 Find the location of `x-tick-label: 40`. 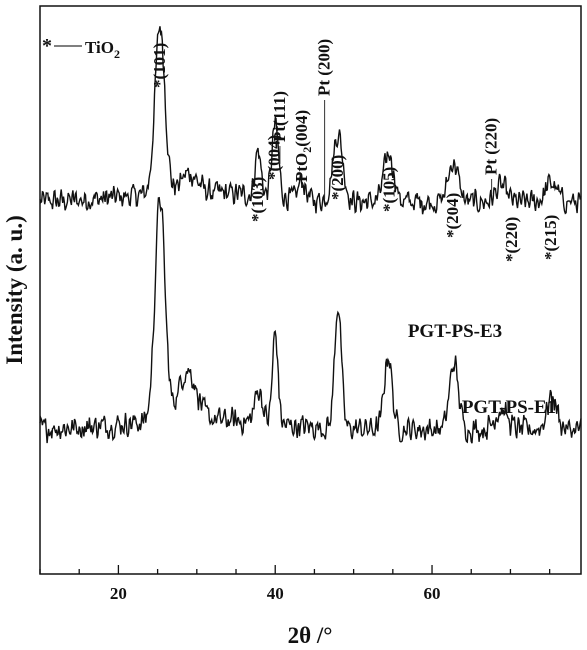

x-tick-label: 40 is located at coordinates (275, 593).